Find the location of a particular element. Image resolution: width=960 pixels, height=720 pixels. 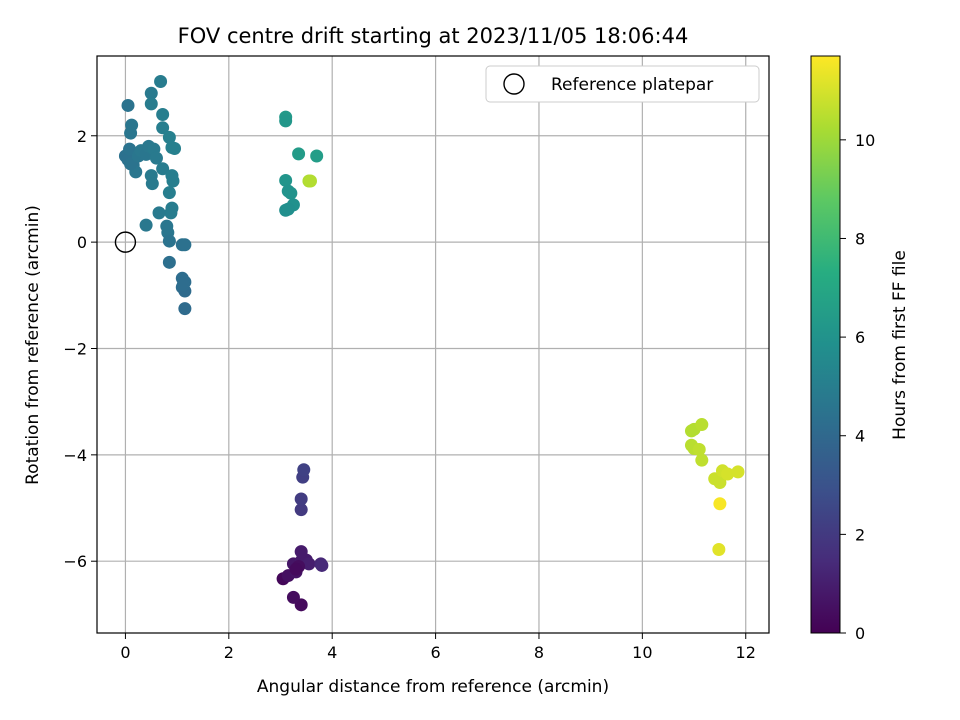

reference-marker is located at coordinates (125, 242).